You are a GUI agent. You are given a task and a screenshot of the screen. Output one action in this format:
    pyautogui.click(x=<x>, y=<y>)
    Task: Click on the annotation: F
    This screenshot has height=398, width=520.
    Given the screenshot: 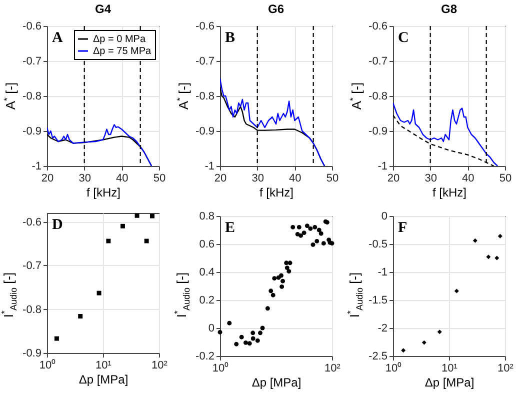 What is the action you would take?
    pyautogui.click(x=403, y=228)
    